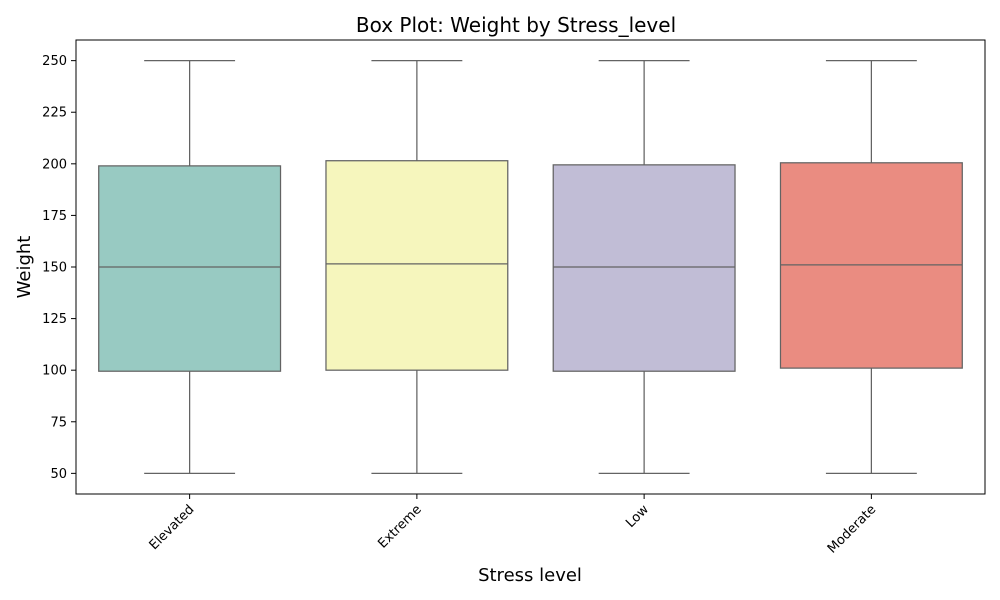 The width and height of the screenshot is (1000, 600). I want to click on y-tick-label: 75, so click(58, 422).